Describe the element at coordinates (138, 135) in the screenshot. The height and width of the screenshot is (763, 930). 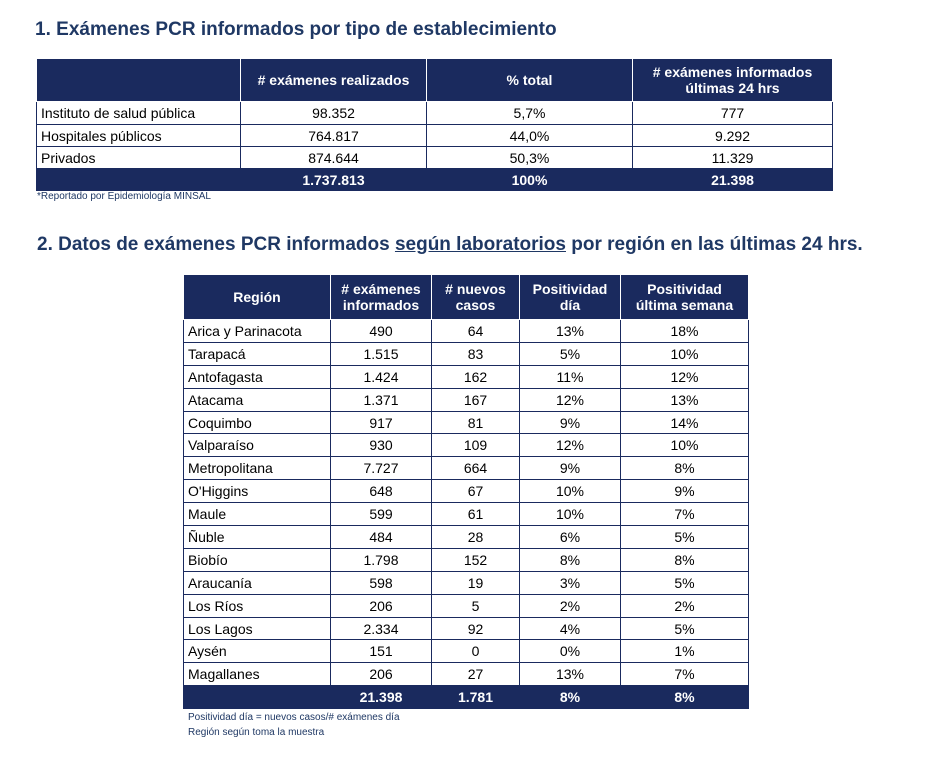
I see `establishment-label: Hospitales públicos` at that location.